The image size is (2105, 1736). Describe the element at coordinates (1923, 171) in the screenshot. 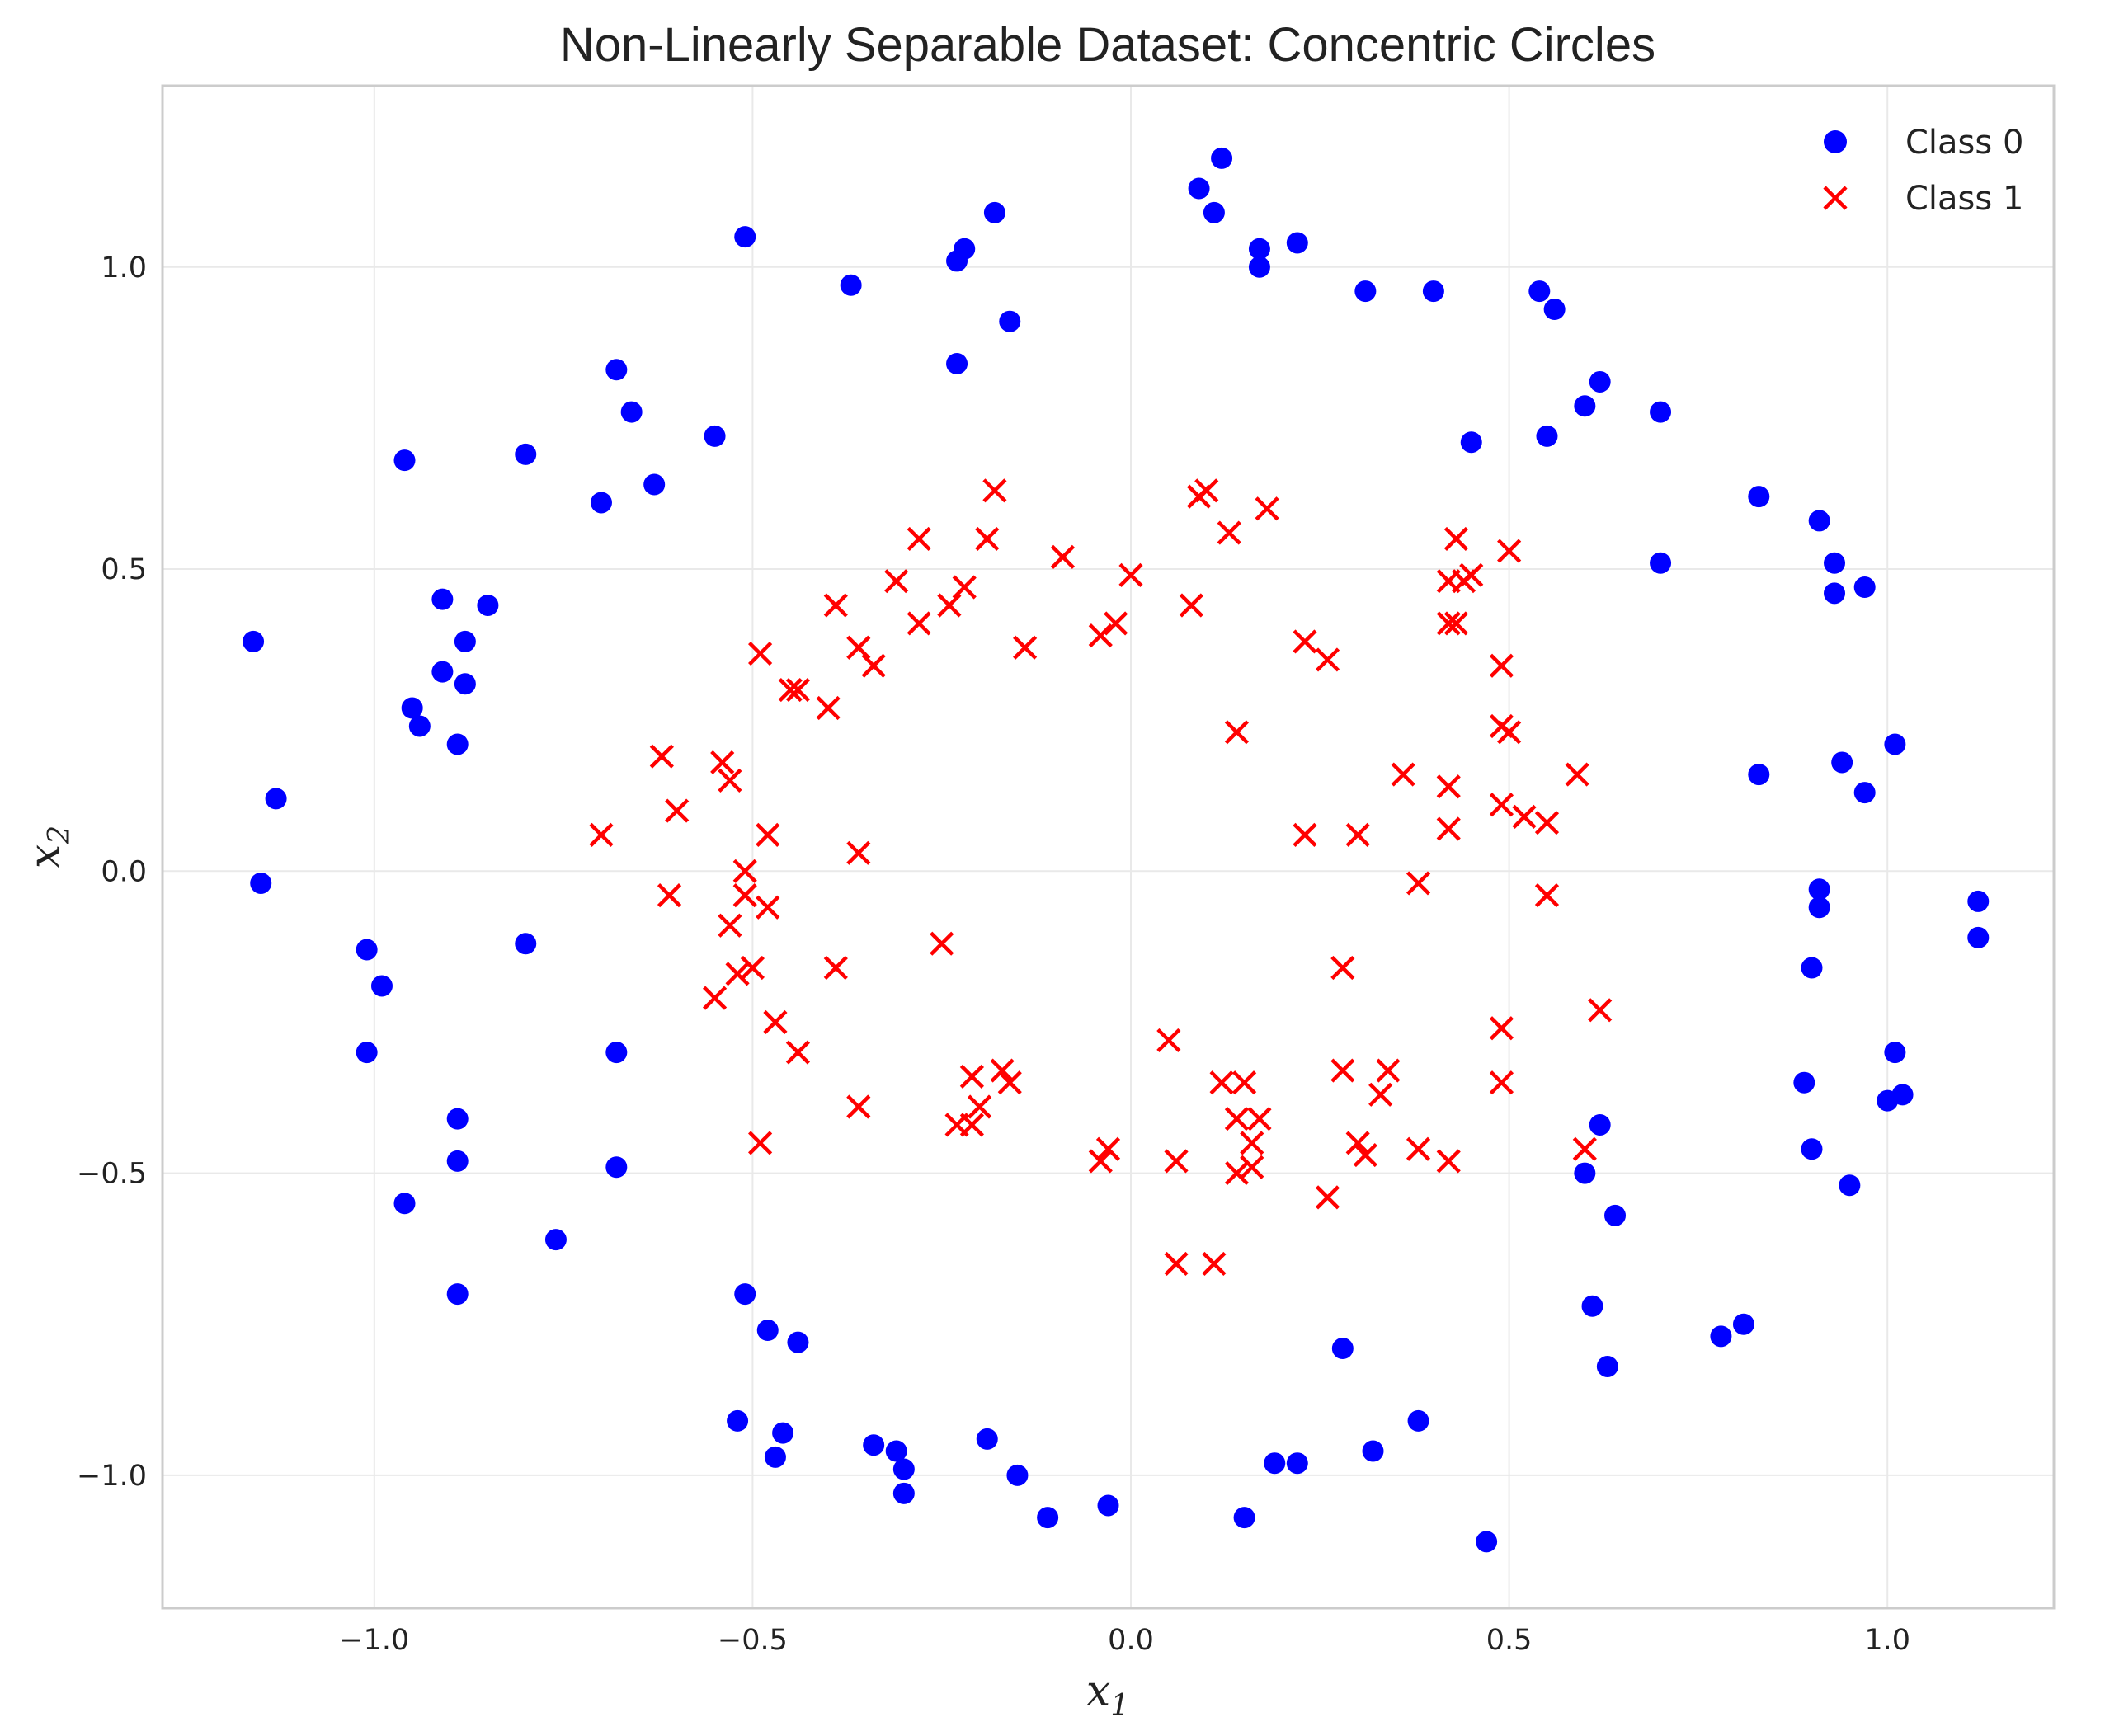

I see `legend: Class 0 Class 1` at that location.